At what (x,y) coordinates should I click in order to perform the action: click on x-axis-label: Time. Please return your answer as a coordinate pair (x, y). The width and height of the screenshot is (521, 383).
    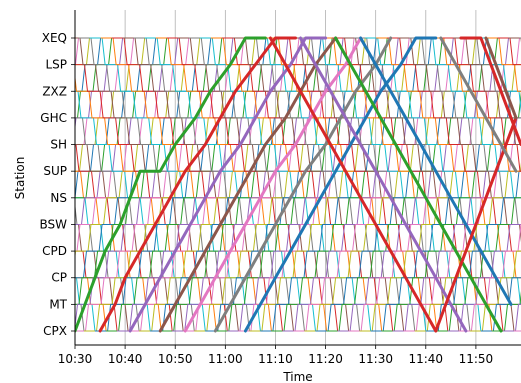
    Looking at the image, I should click on (297, 376).